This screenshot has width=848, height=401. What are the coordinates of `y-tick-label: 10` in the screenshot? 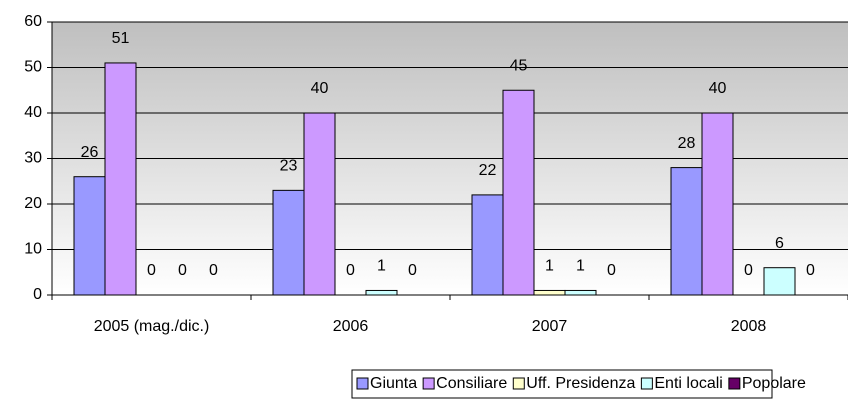 It's located at (33, 249).